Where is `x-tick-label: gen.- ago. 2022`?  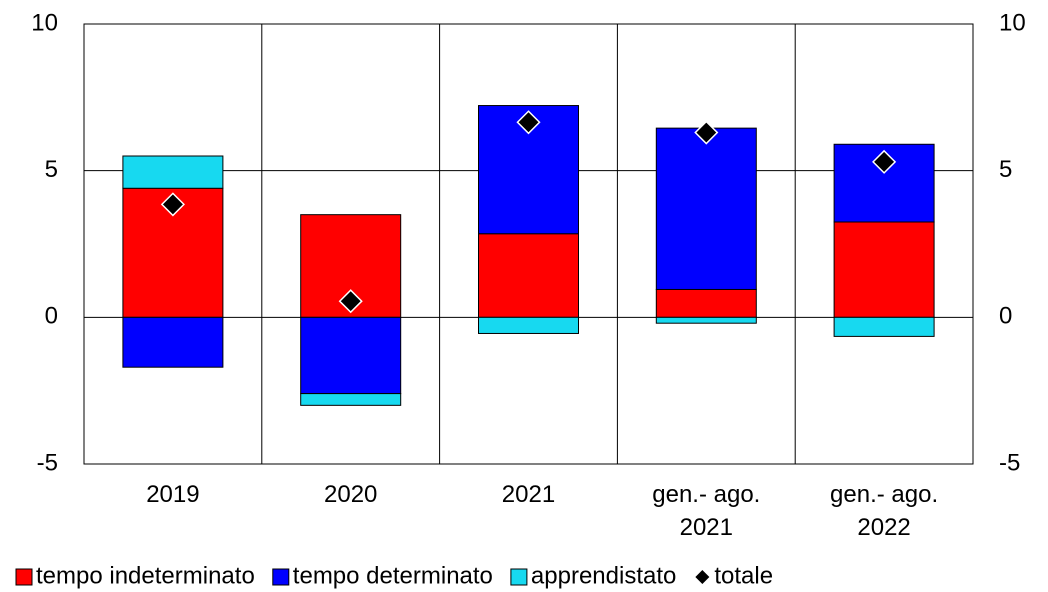 x-tick-label: gen.- ago. 2022 is located at coordinates (884, 511).